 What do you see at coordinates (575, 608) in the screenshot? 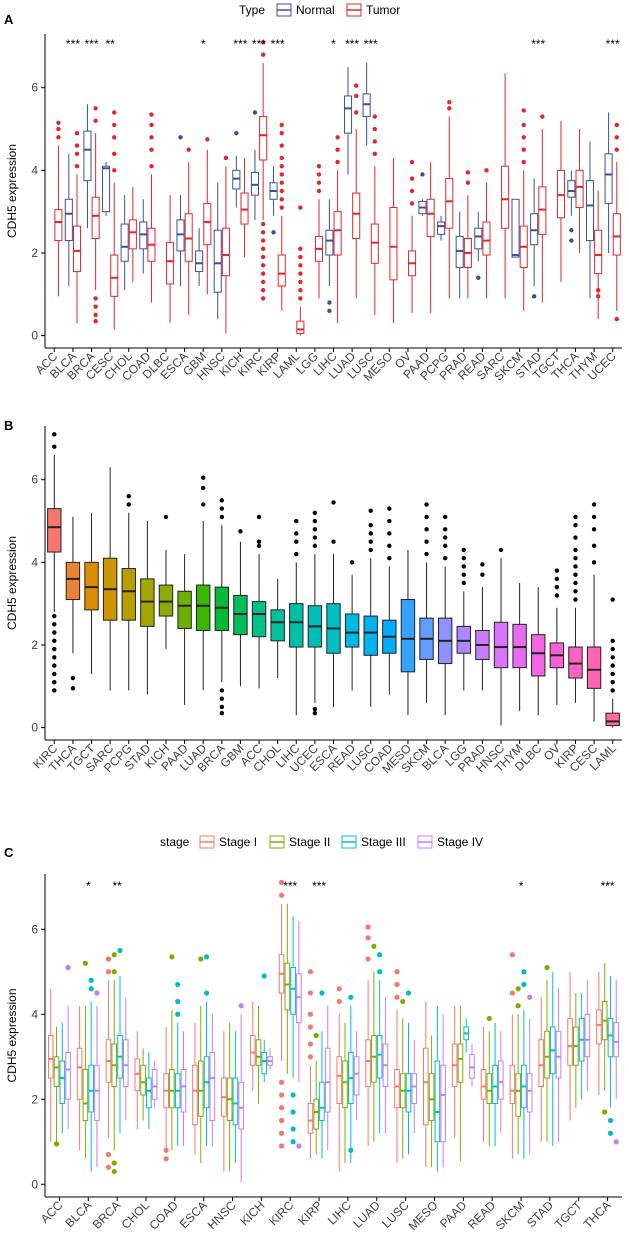
I see `box-KIRP` at bounding box center [575, 608].